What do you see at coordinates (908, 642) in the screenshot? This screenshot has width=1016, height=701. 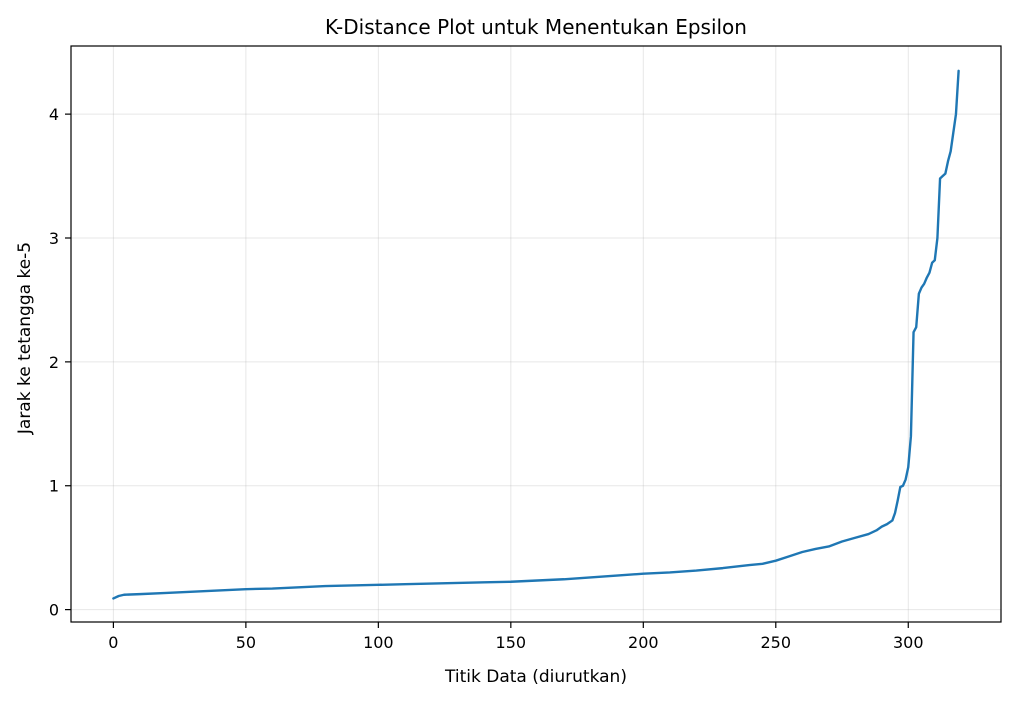 I see `x-tick-label: 300` at bounding box center [908, 642].